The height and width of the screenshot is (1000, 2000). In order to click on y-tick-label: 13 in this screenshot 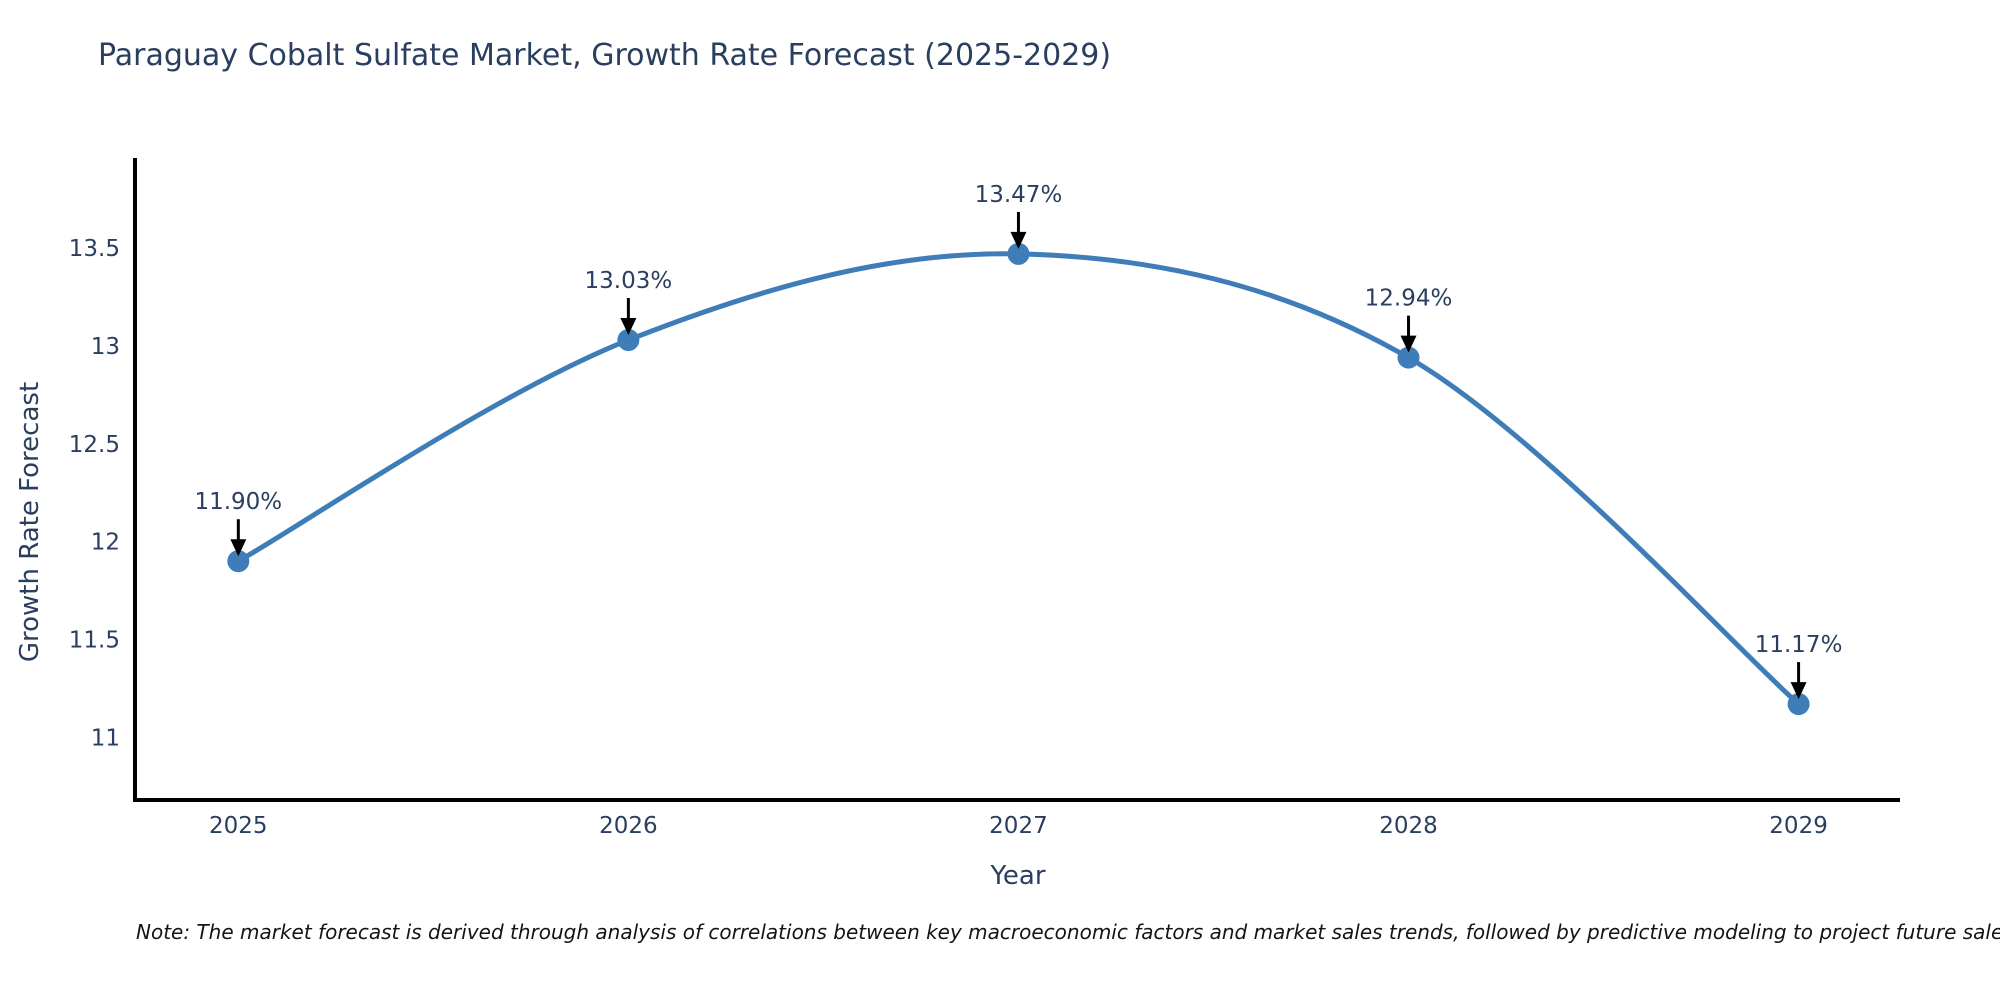, I will do `click(105, 347)`.